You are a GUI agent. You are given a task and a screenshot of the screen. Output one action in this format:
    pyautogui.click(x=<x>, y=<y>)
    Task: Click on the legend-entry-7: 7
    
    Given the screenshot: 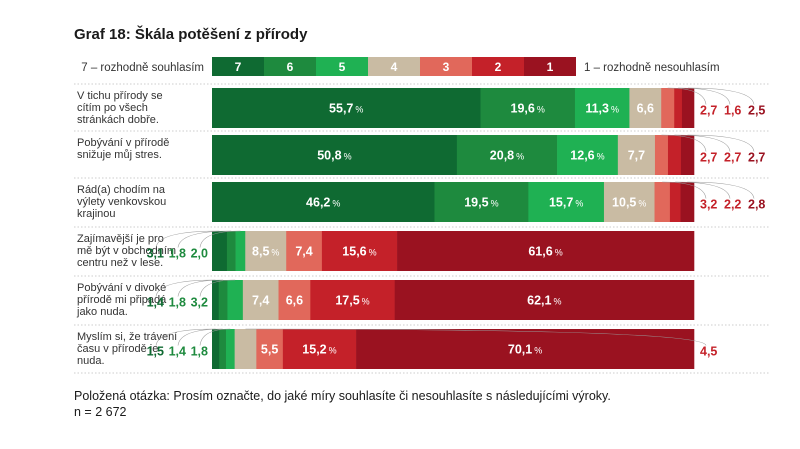 What is the action you would take?
    pyautogui.click(x=238, y=67)
    